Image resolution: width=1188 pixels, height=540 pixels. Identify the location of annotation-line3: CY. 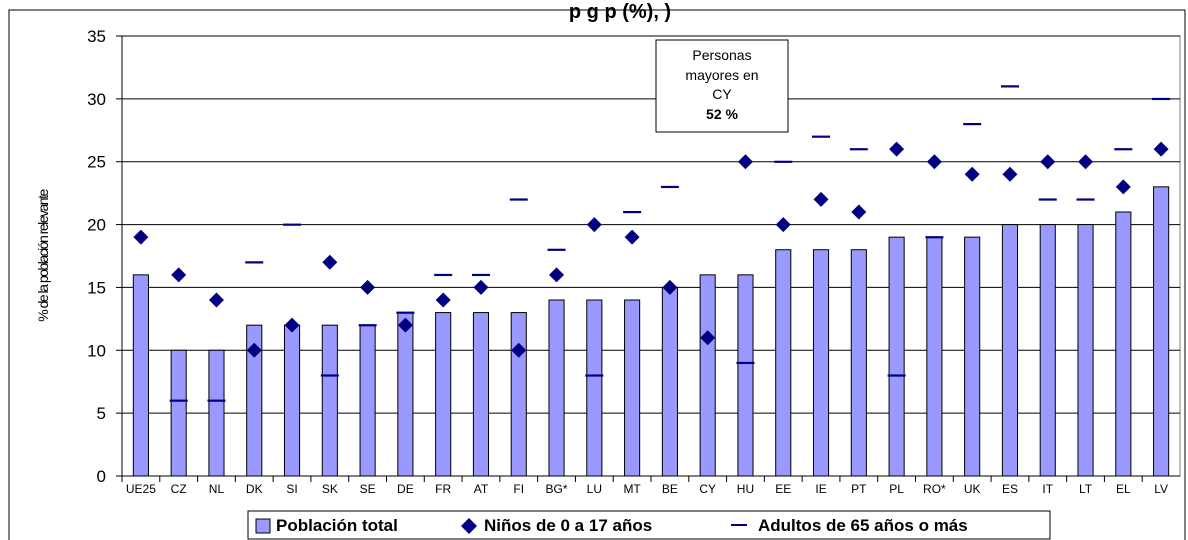
(722, 94).